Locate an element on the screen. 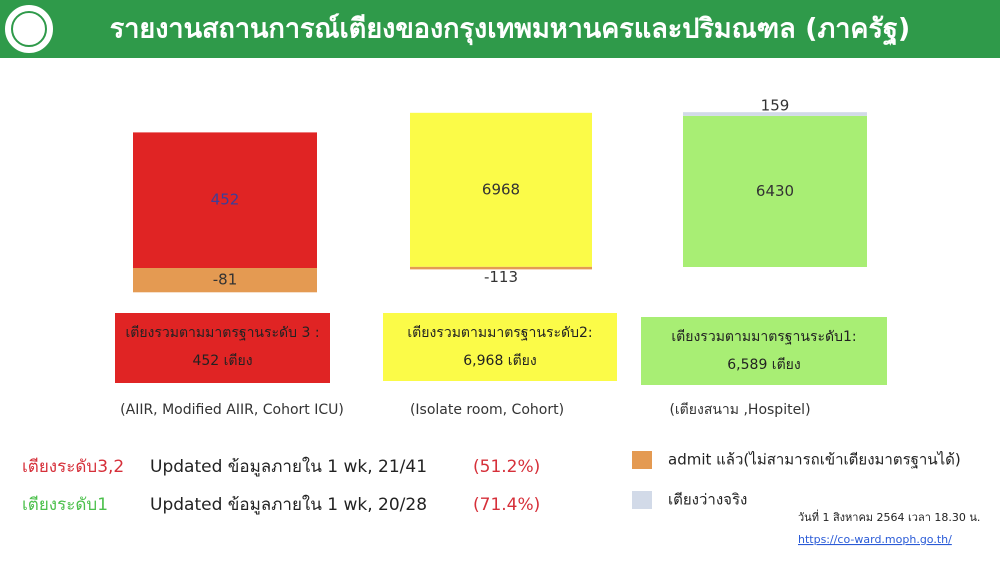 The image size is (1000, 563). category-label: เตียงรวมตามมาตรฐานระดับ2: is located at coordinates (499, 333).